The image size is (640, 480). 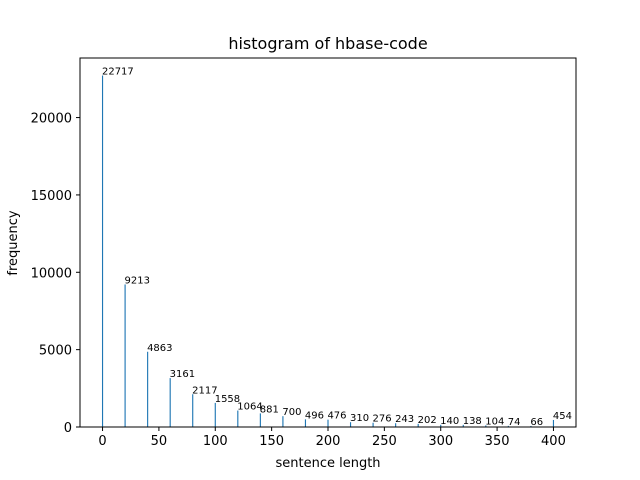 I want to click on x-tick-label: 0, so click(x=102, y=441).